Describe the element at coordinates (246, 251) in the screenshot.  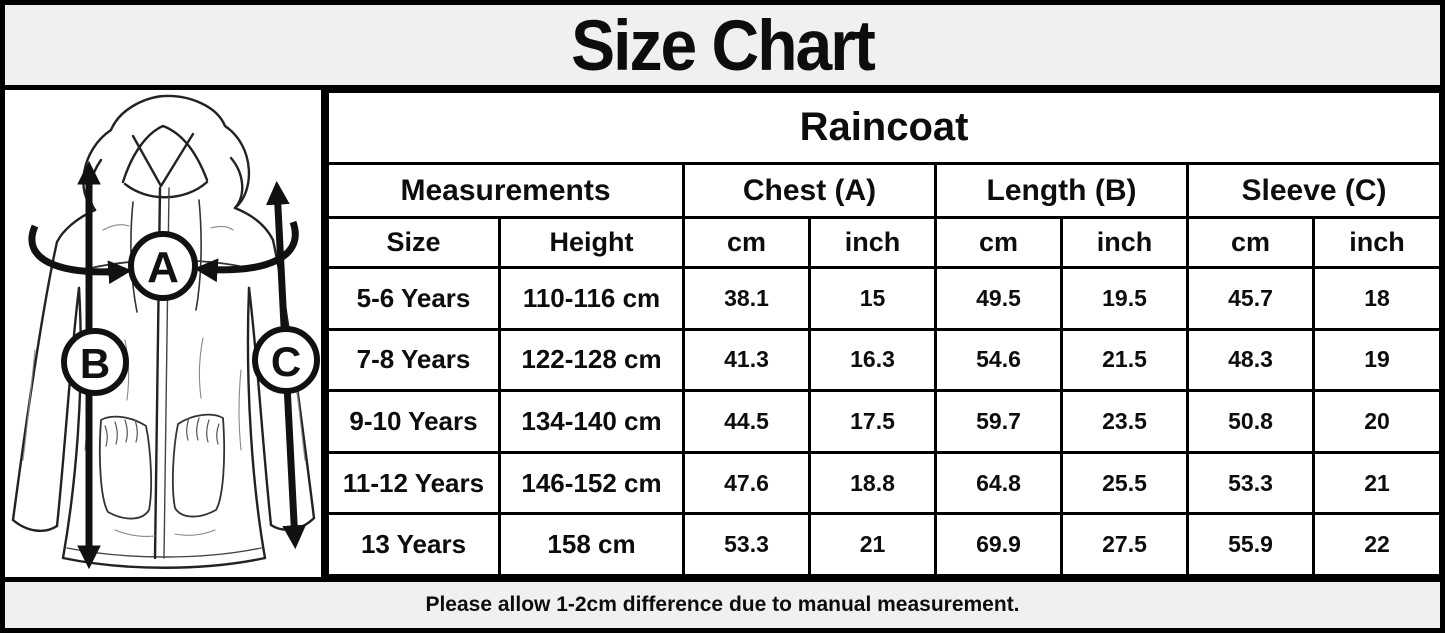
I see `chest-arrow-right` at that location.